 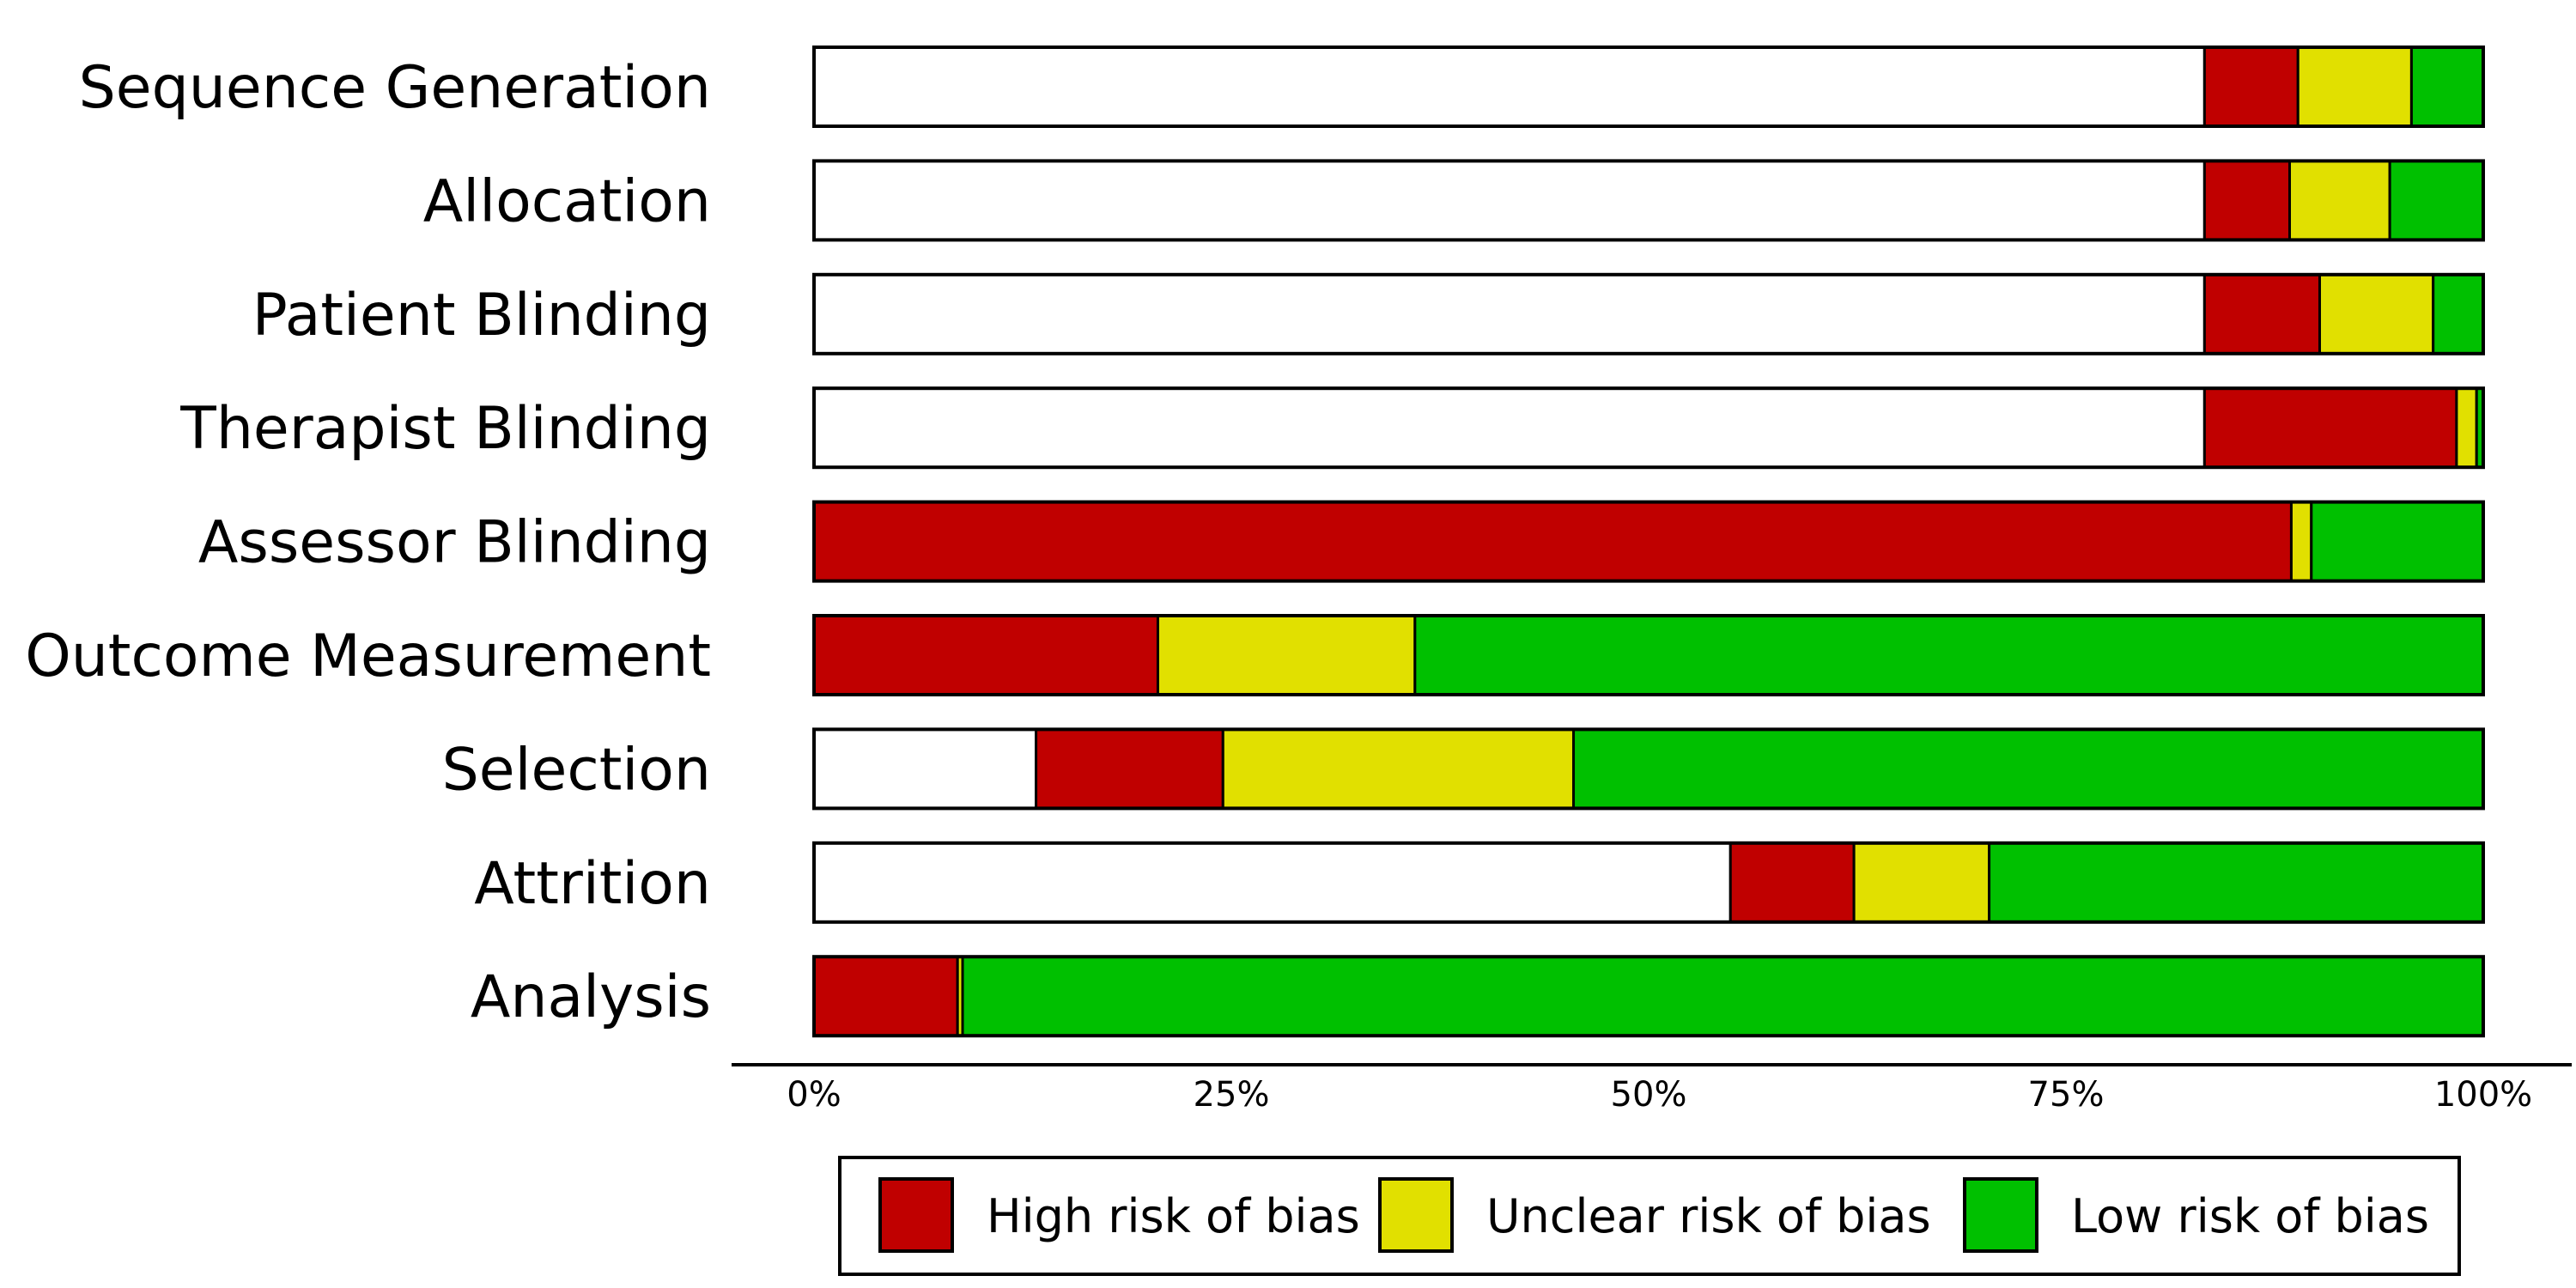 I want to click on category-label: Attrition, so click(x=592, y=884).